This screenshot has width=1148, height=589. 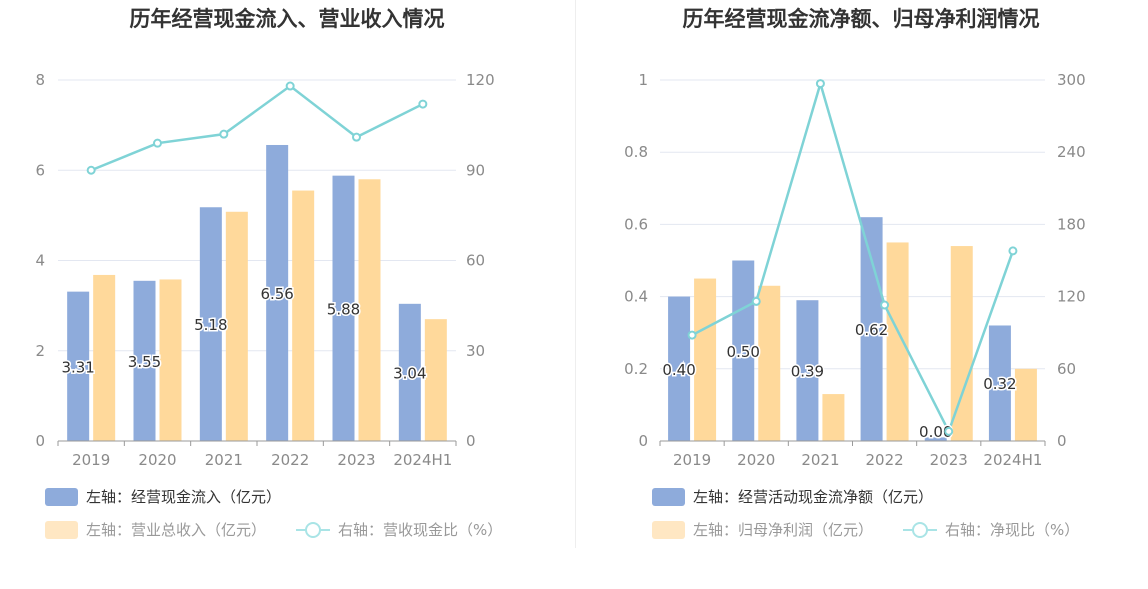 I want to click on left-axis-tick-label: 0.8, so click(x=636, y=152).